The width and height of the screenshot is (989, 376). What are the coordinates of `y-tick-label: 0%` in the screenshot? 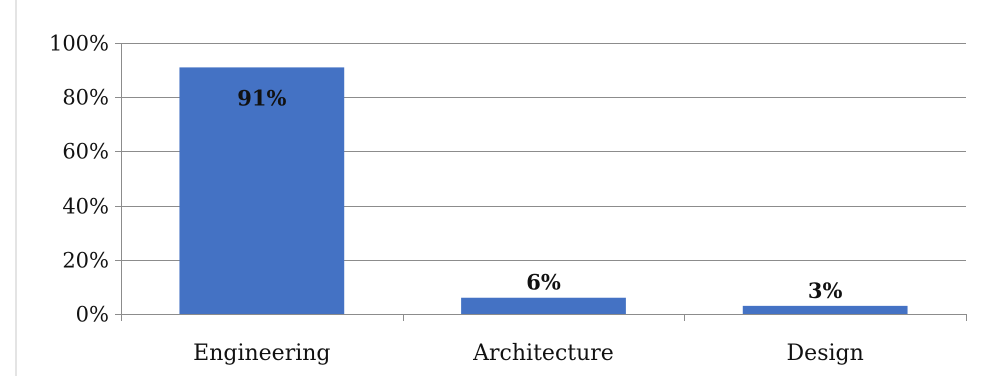 It's located at (92, 315).